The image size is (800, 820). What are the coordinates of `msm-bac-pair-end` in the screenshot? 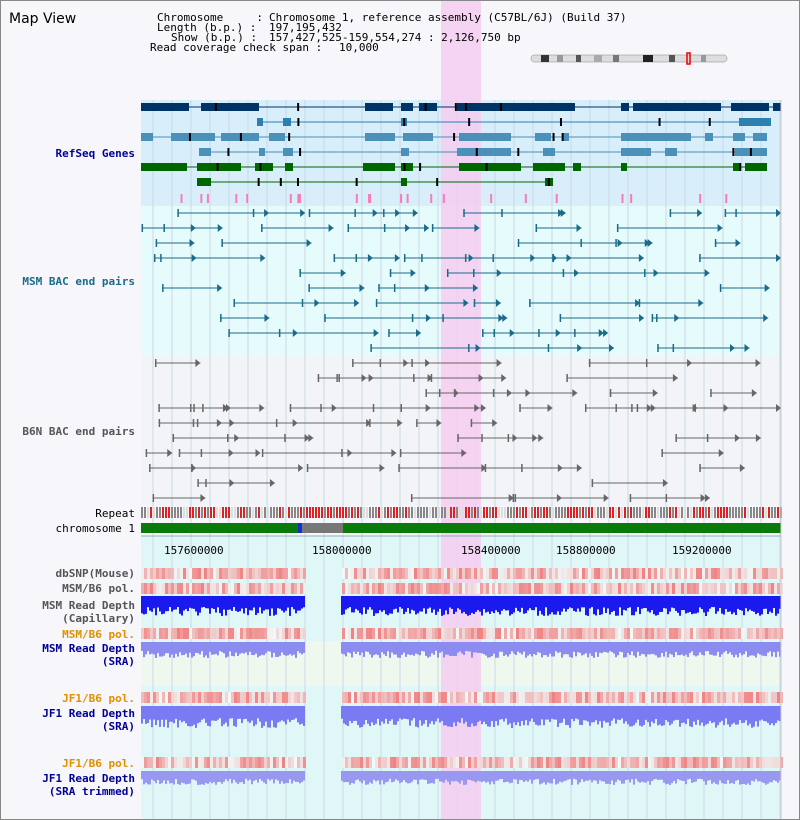 It's located at (371, 348).